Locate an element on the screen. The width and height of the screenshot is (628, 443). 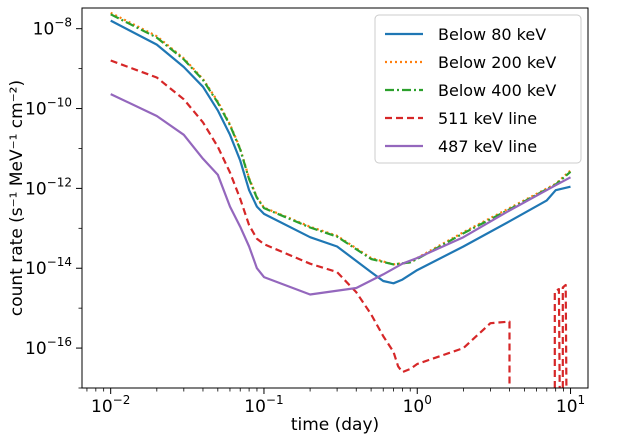
y-tick-label: 10−16 is located at coordinates (48, 347).